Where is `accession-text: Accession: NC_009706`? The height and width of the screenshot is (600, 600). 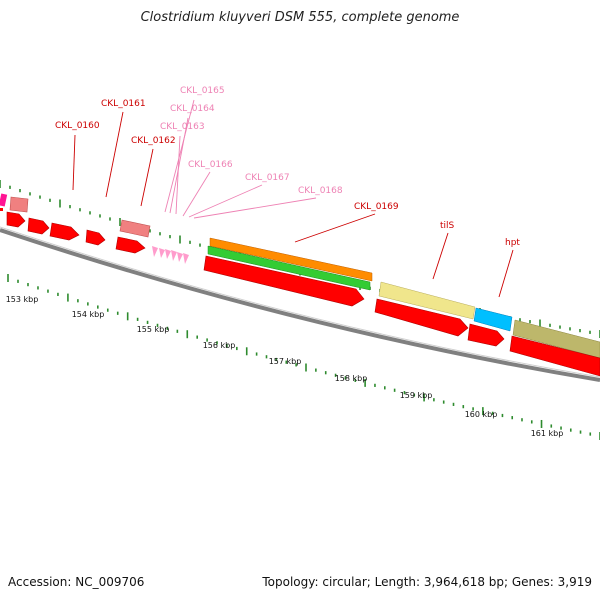 accession-text: Accession: NC_009706 is located at coordinates (76, 582).